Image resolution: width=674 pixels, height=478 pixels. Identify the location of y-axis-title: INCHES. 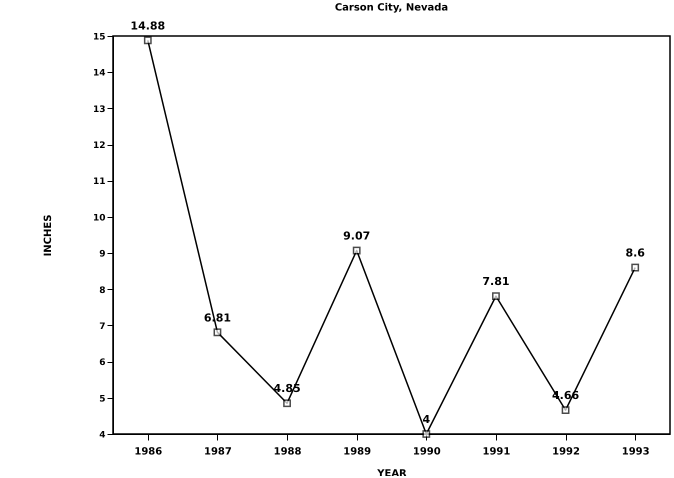
(48, 235).